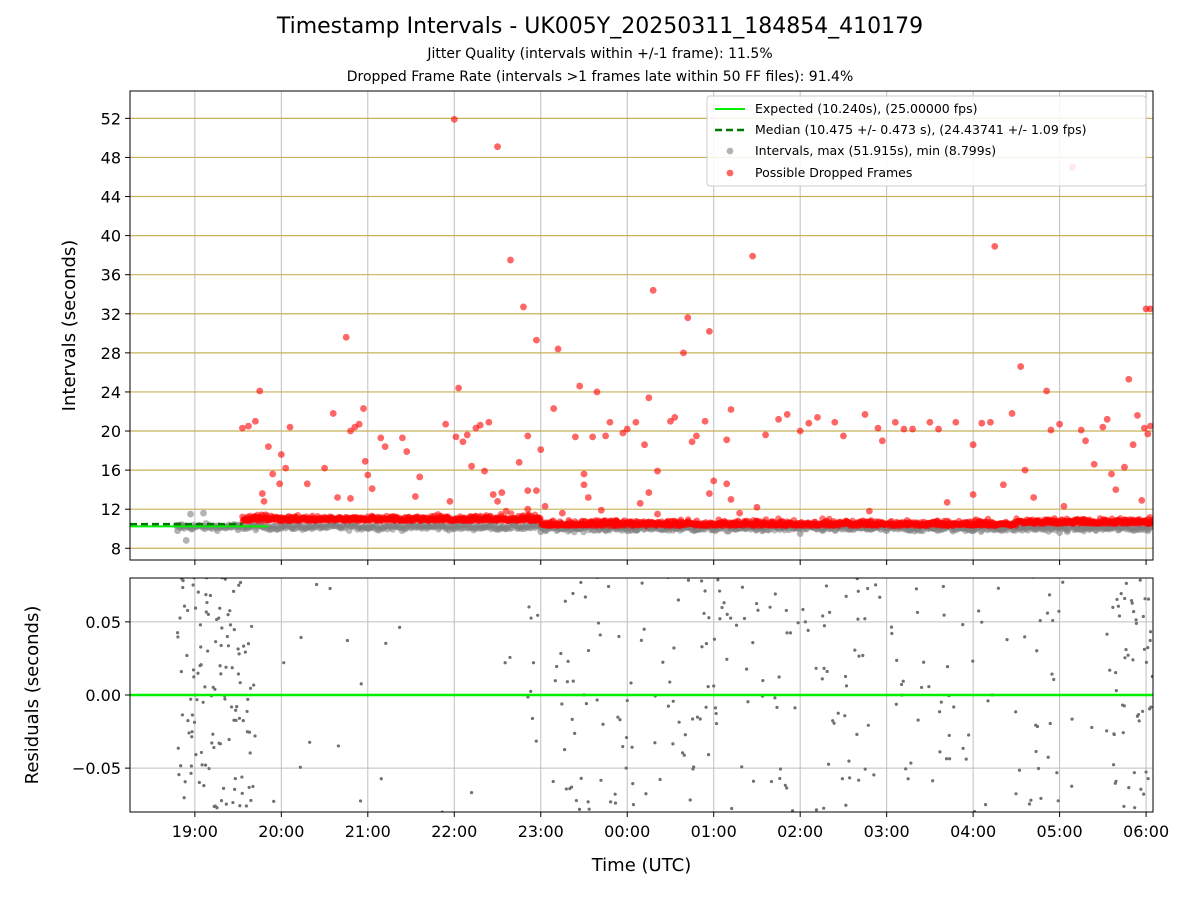 The height and width of the screenshot is (900, 1200). What do you see at coordinates (281, 831) in the screenshot?
I see `x-tick-label: 20:00` at bounding box center [281, 831].